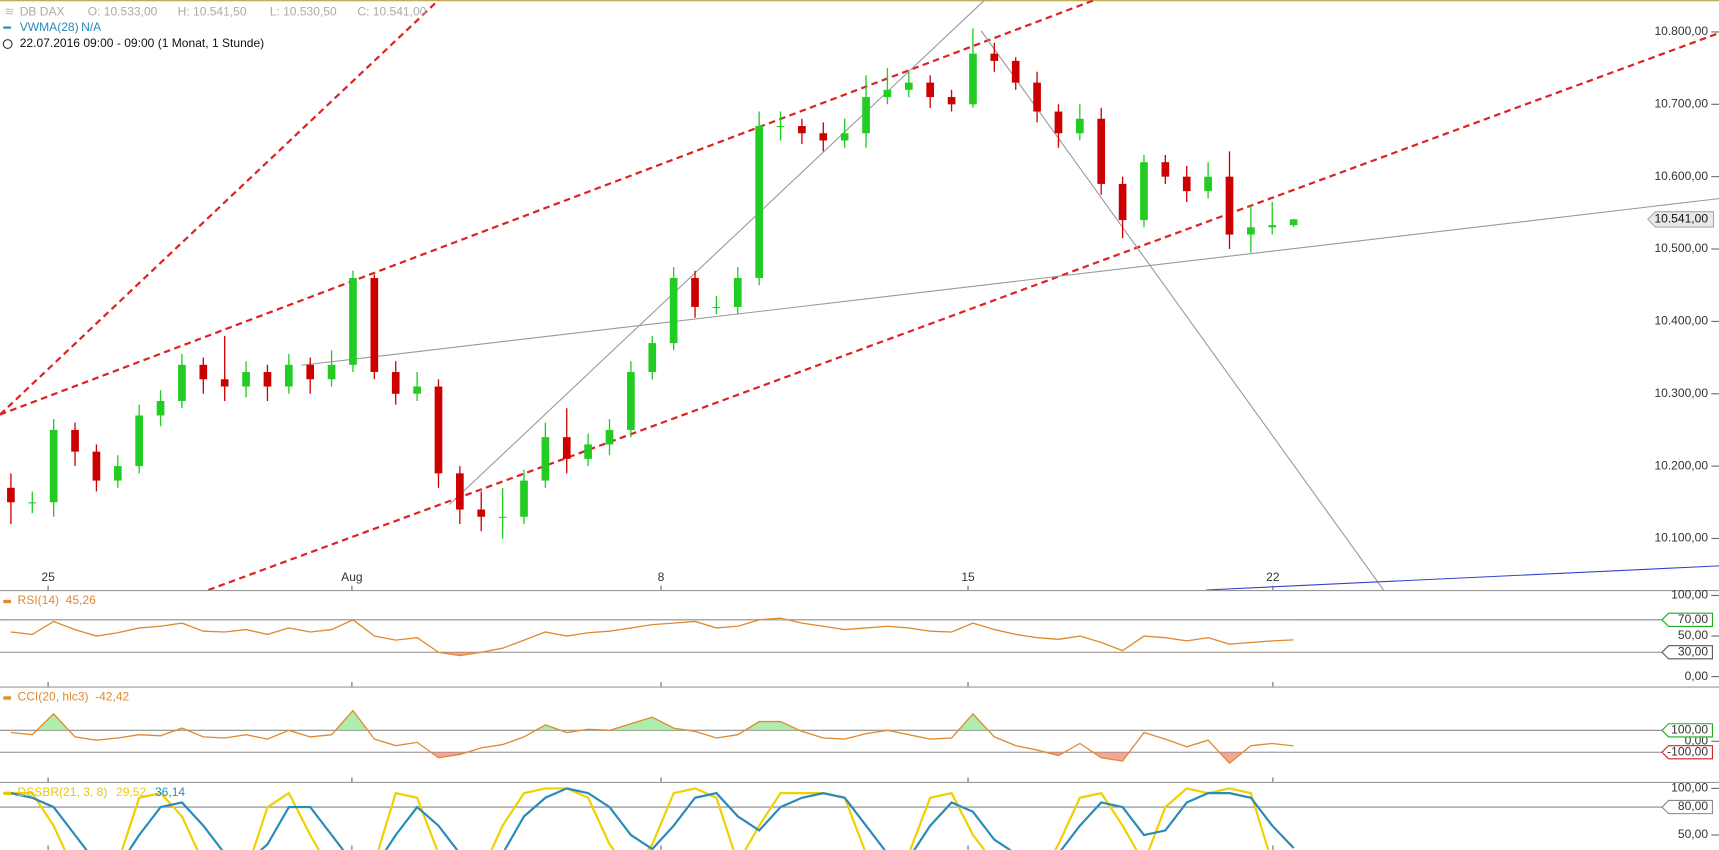 This screenshot has height=850, width=1719. I want to click on y-tick-label: 10.300,00, so click(1681, 393).